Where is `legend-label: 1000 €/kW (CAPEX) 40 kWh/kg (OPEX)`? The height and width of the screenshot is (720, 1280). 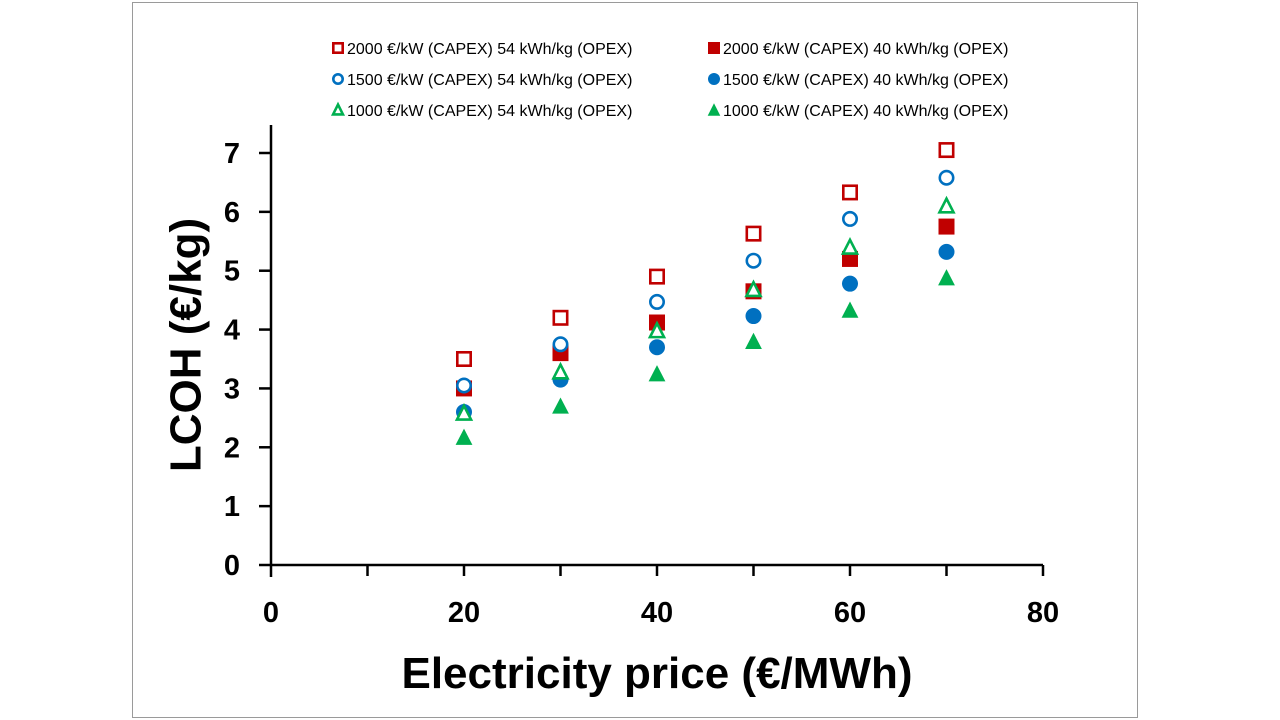 legend-label: 1000 €/kW (CAPEX) 40 kWh/kg (OPEX) is located at coordinates (865, 111).